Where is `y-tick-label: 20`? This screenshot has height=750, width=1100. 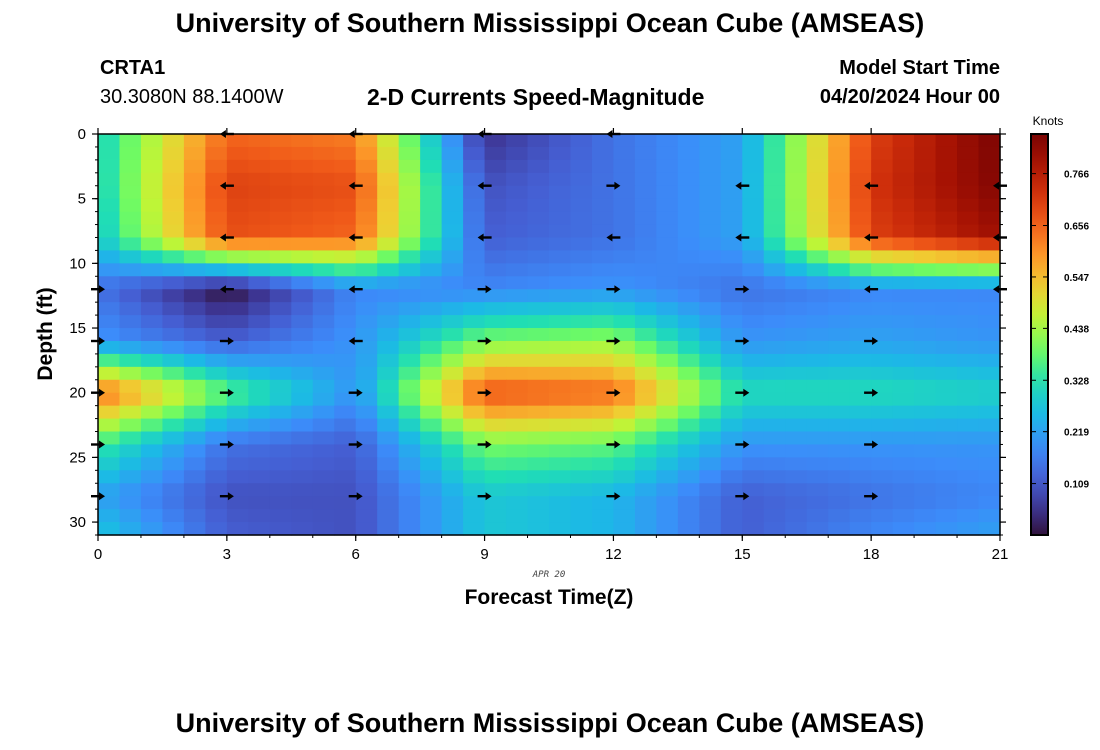 y-tick-label: 20 is located at coordinates (77, 393).